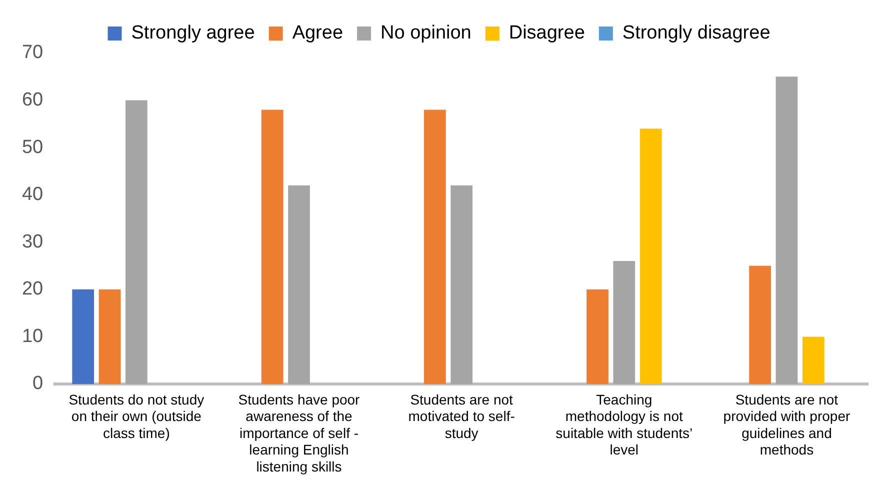 The image size is (888, 489). I want to click on x-tick-label: Students are not motivated to self-study, so click(462, 416).